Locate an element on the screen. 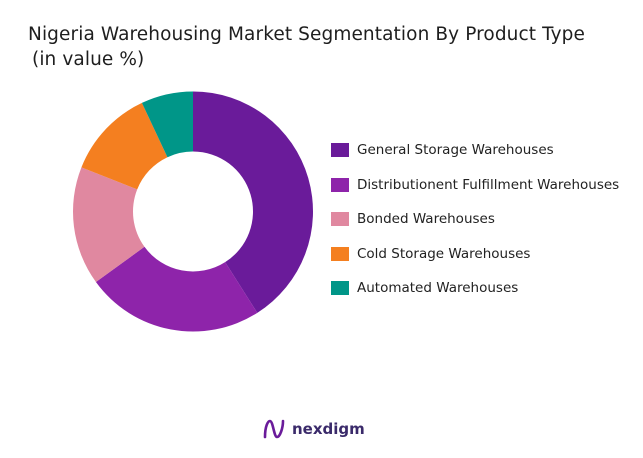 This screenshot has height=458, width=643. donut-slice-automated-warehouses is located at coordinates (167, 124).